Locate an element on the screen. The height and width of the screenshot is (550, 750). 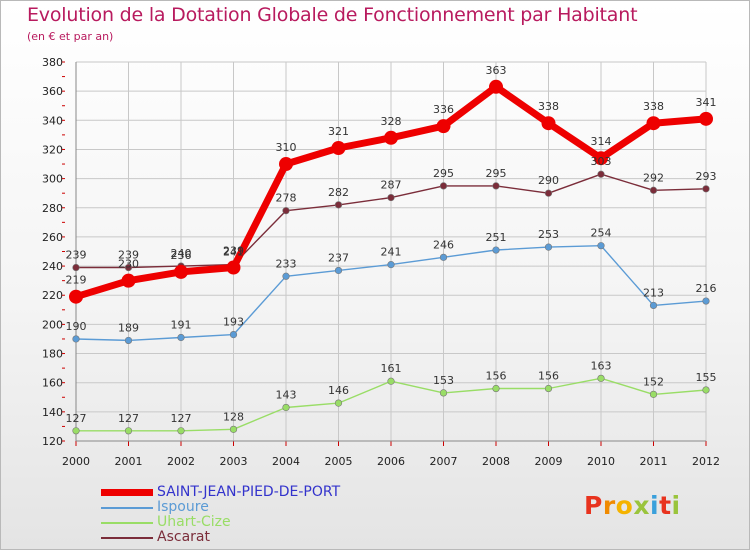
y-tick-label: 240 is located at coordinates (52, 266).